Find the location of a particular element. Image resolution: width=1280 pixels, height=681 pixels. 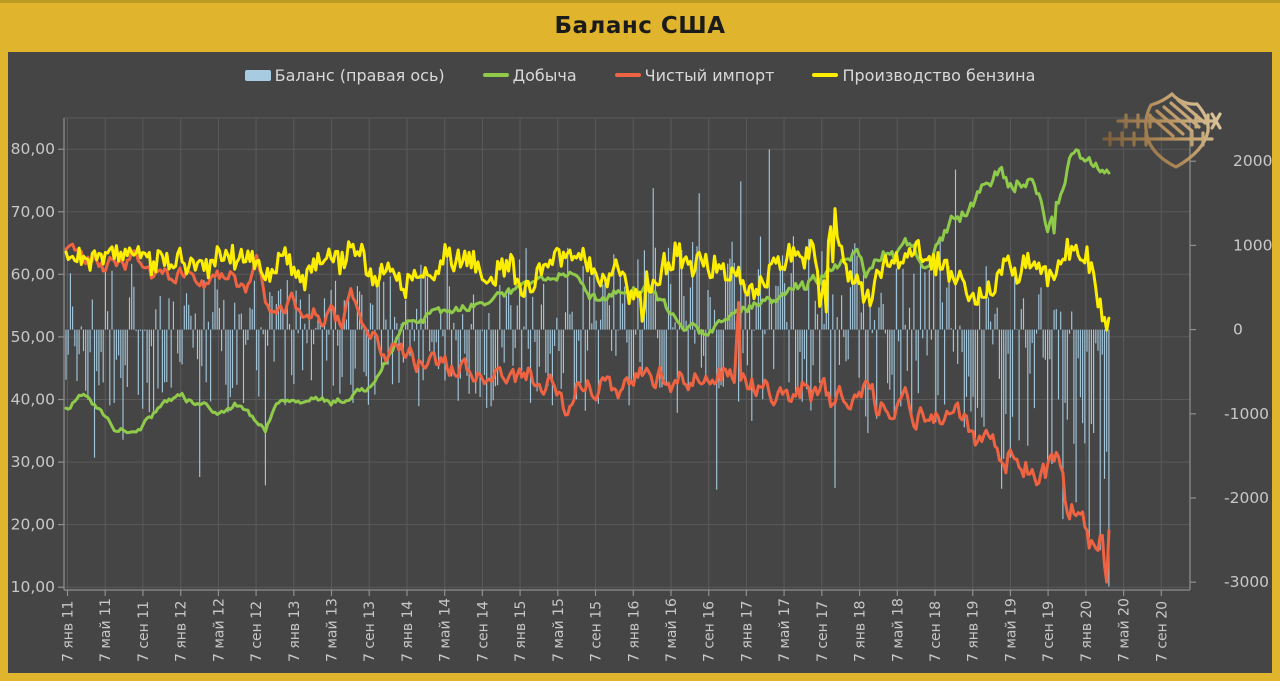

x-axis-tick-label: 7 май 16 is located at coordinates (672, 630).